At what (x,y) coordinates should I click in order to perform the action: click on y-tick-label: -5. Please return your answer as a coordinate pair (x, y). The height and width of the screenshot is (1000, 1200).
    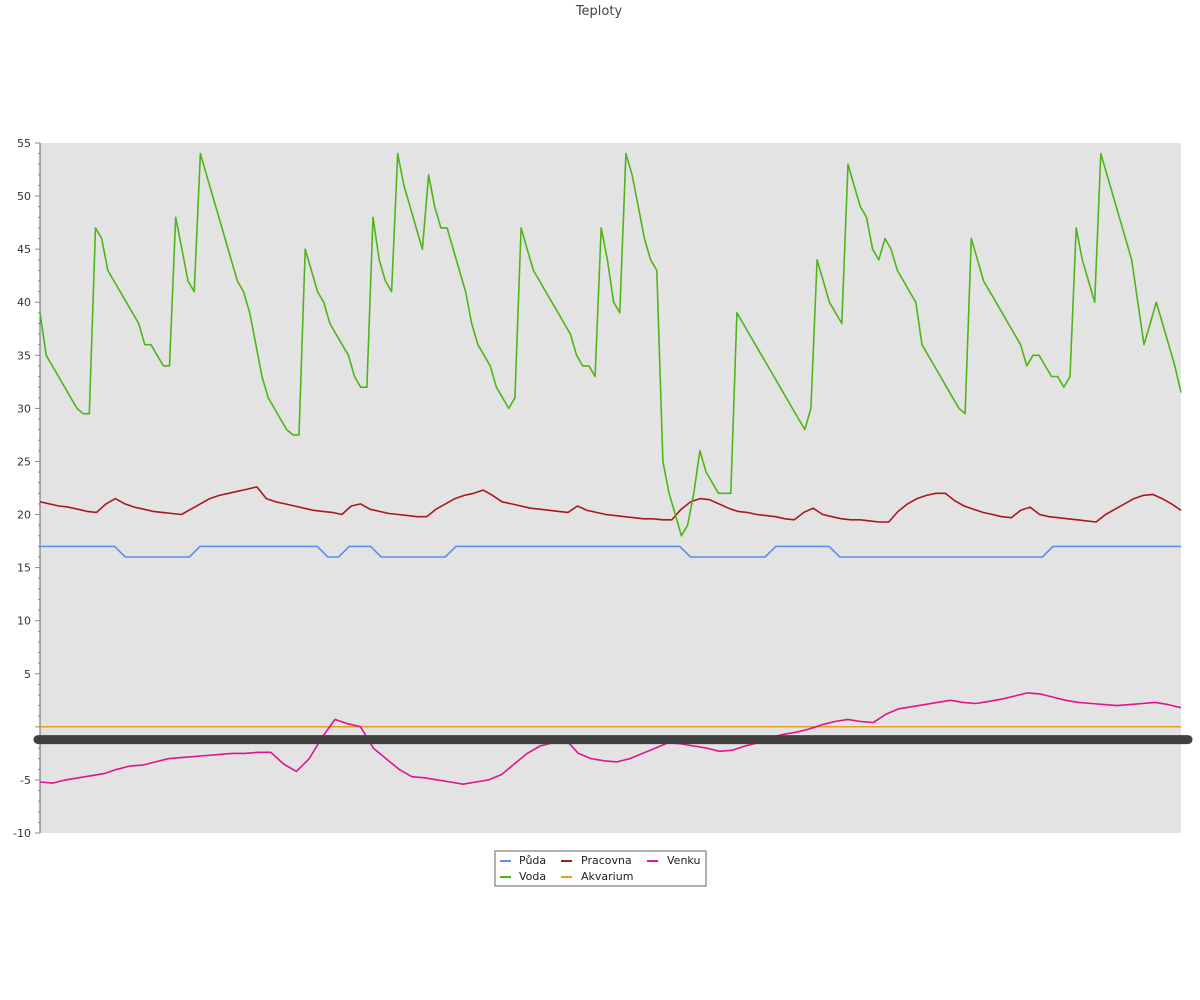
    Looking at the image, I should click on (25, 780).